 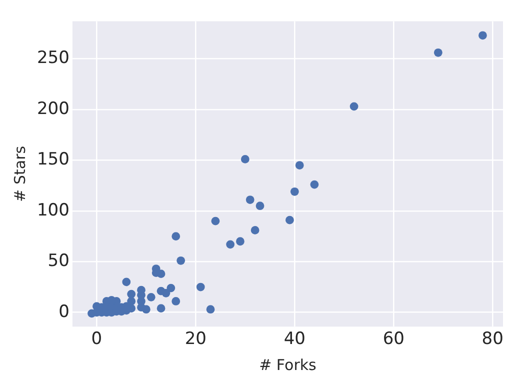 I want to click on x-tick-label: 20, so click(x=195, y=339).